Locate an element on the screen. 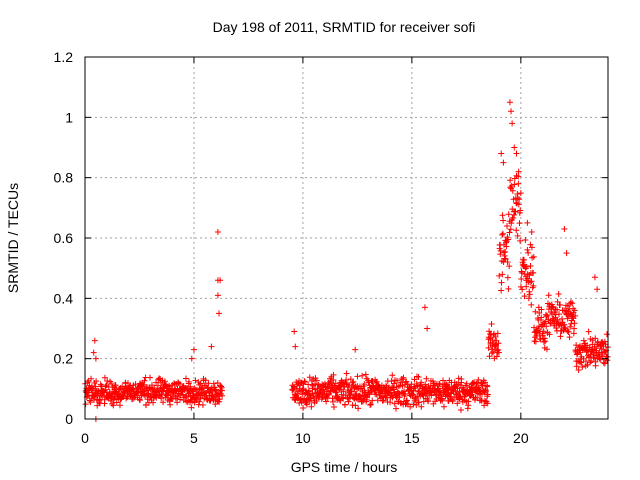  x-tick-label: 5 is located at coordinates (194, 438).